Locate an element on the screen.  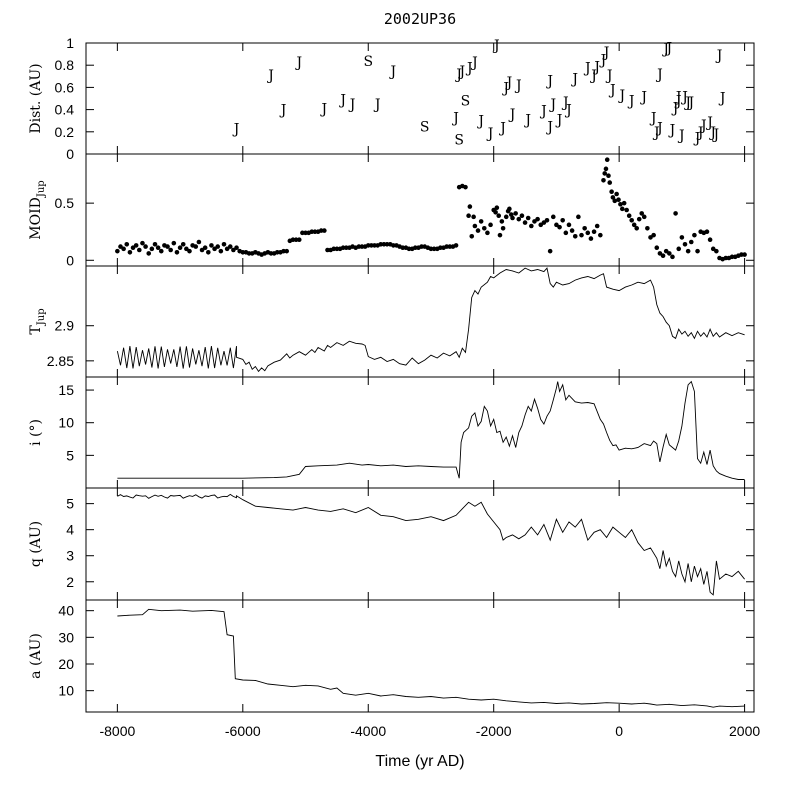
y-tick-label: 0.8 is located at coordinates (65, 65).